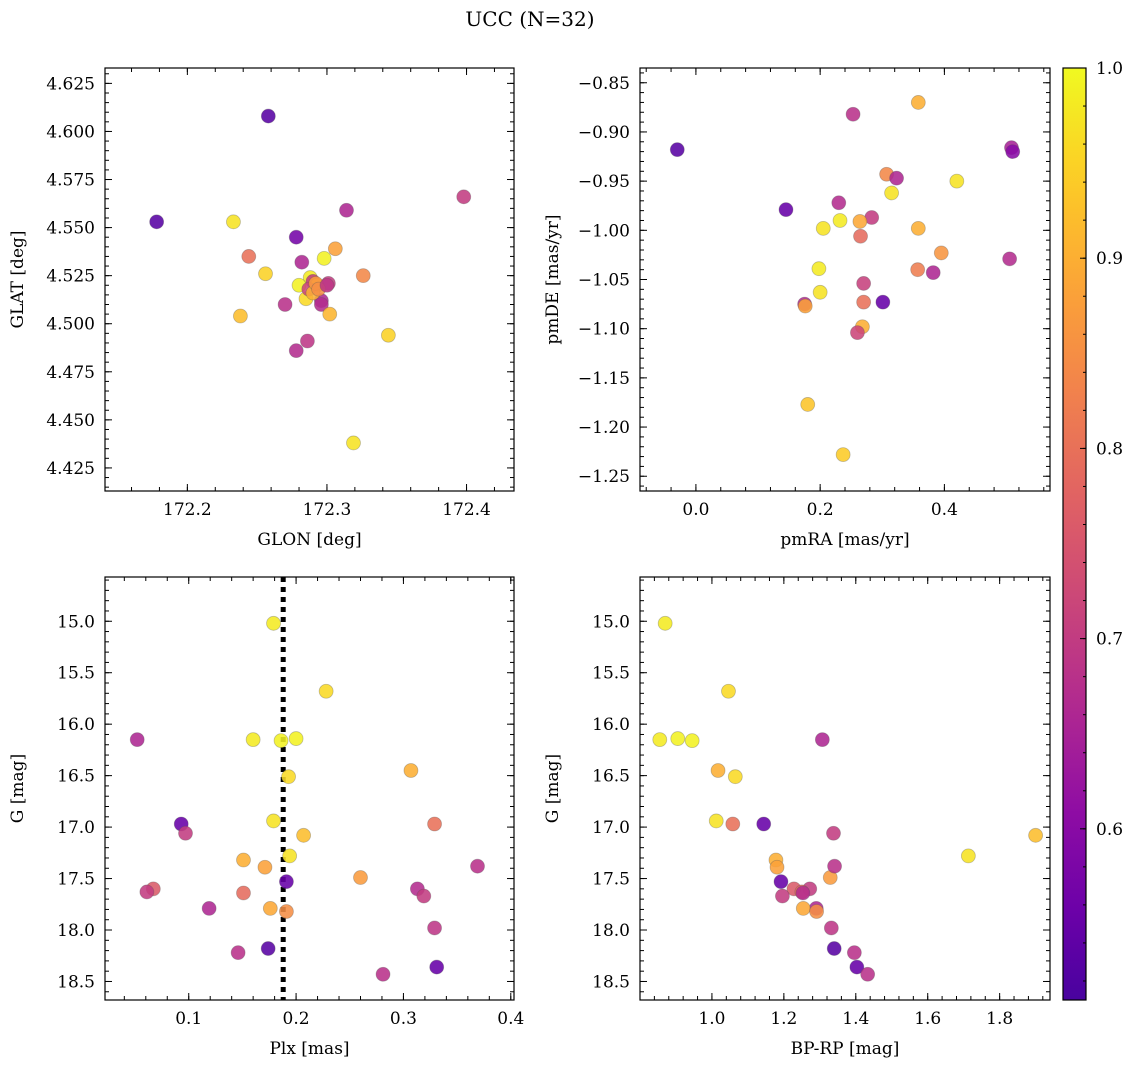 Image resolution: width=1136 pixels, height=1067 pixels. What do you see at coordinates (783, 1019) in the screenshot?
I see `x-tick-label: 1.2` at bounding box center [783, 1019].